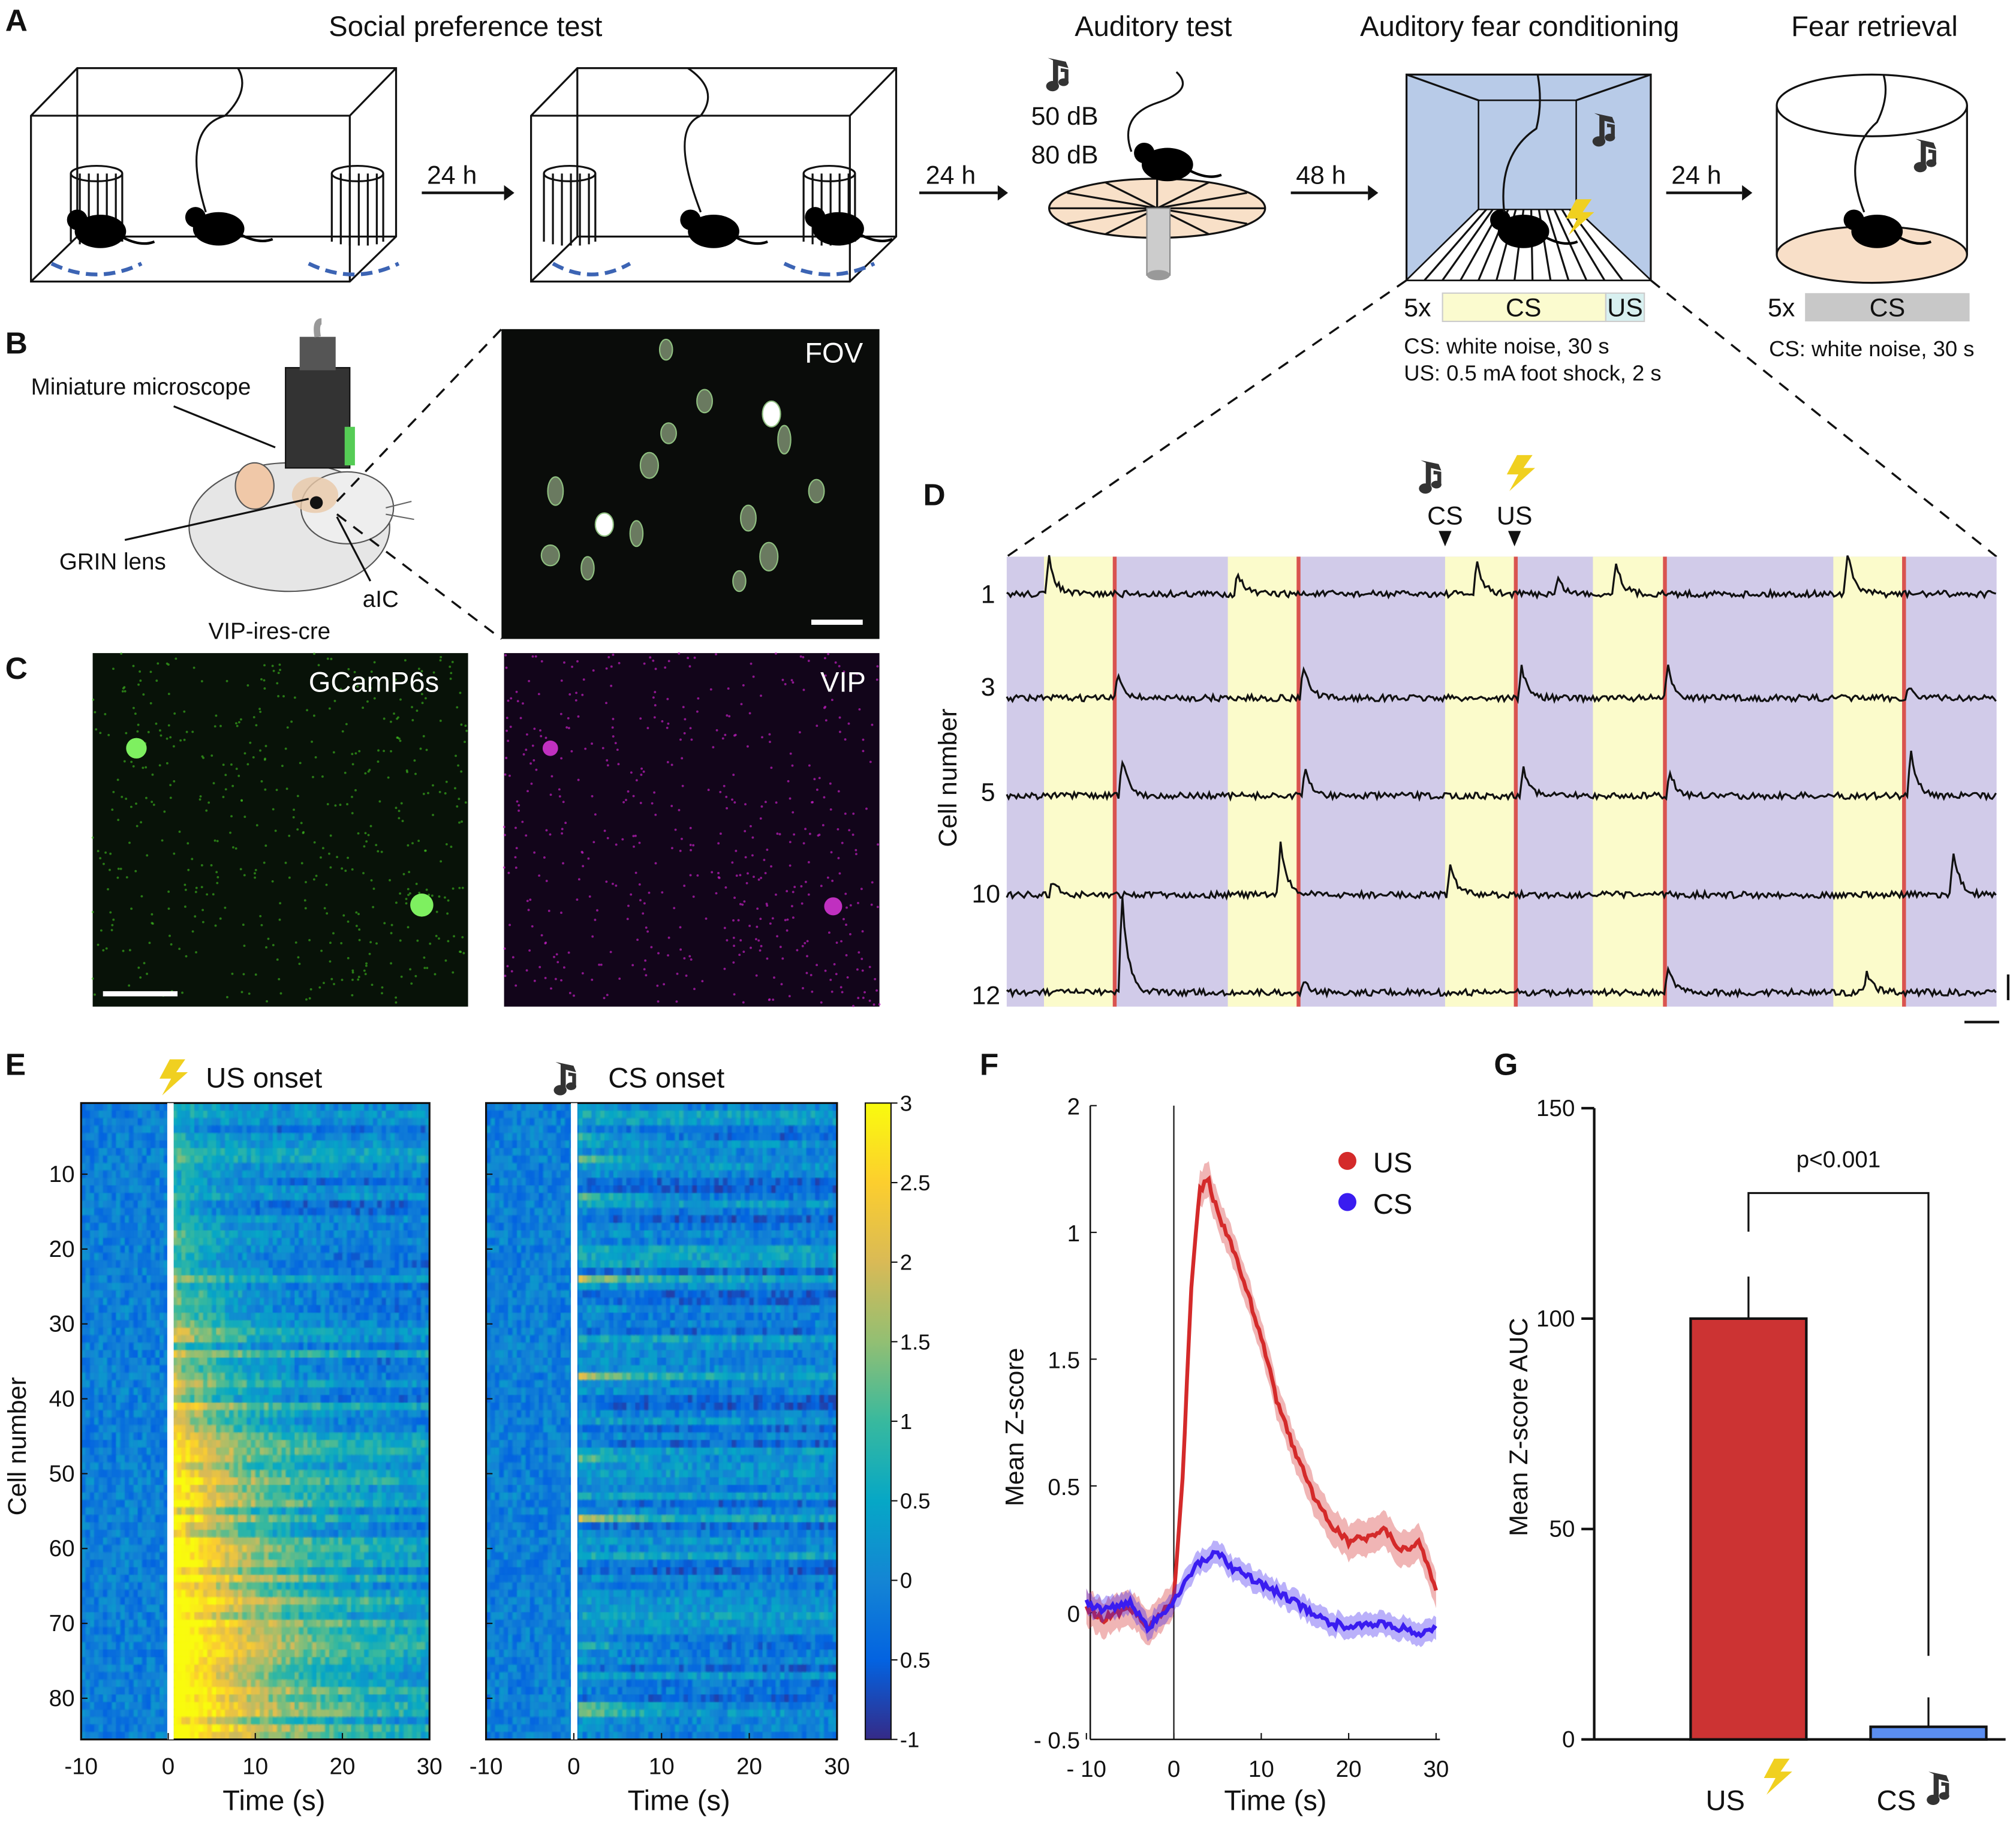 The width and height of the screenshot is (2016, 1823). What do you see at coordinates (1321, 175) in the screenshot?
I see `interval-label: 48 h` at bounding box center [1321, 175].